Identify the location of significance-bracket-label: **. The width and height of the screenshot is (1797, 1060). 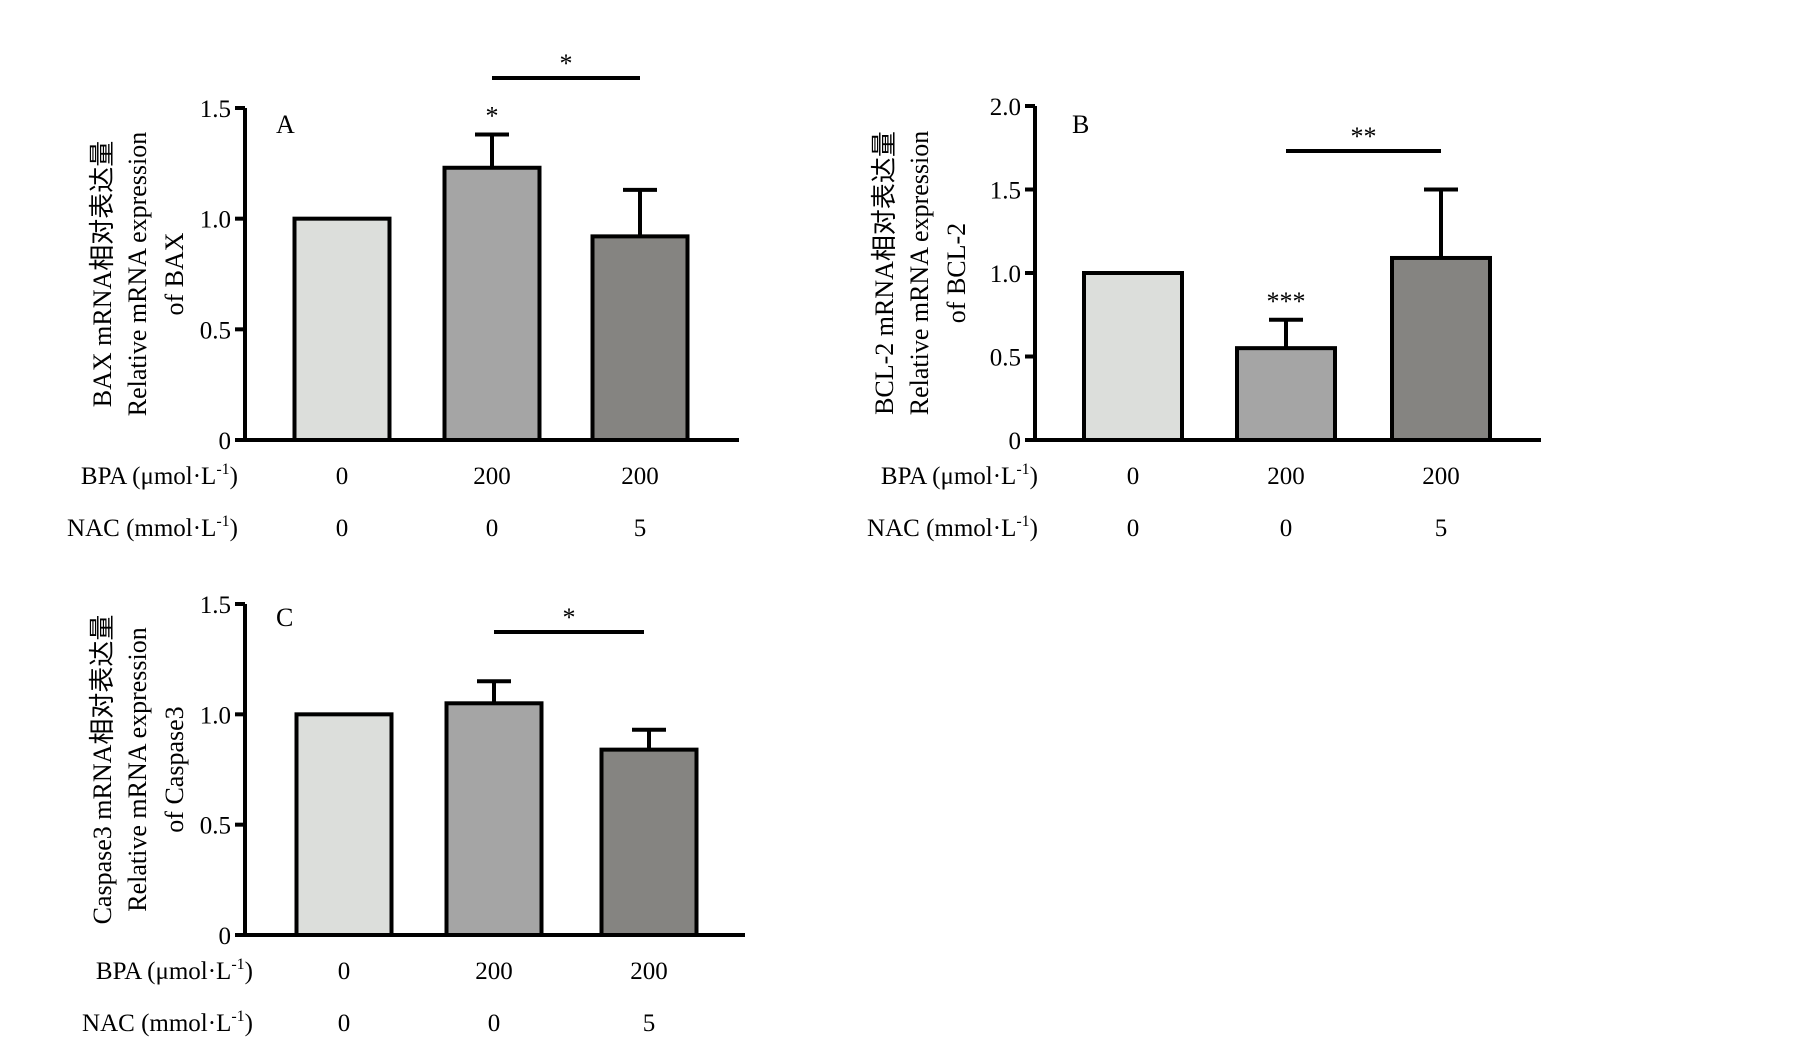
(1364, 136).